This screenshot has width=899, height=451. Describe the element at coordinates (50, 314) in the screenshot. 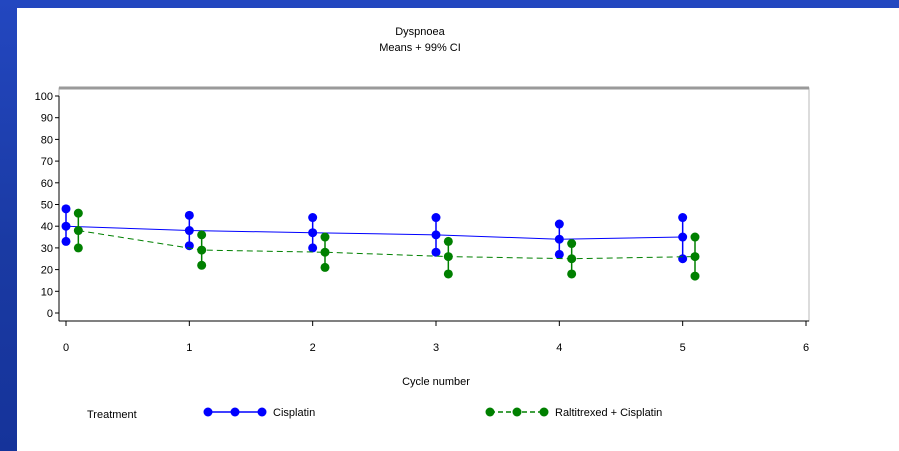

I see `y-tick-label: 0` at that location.